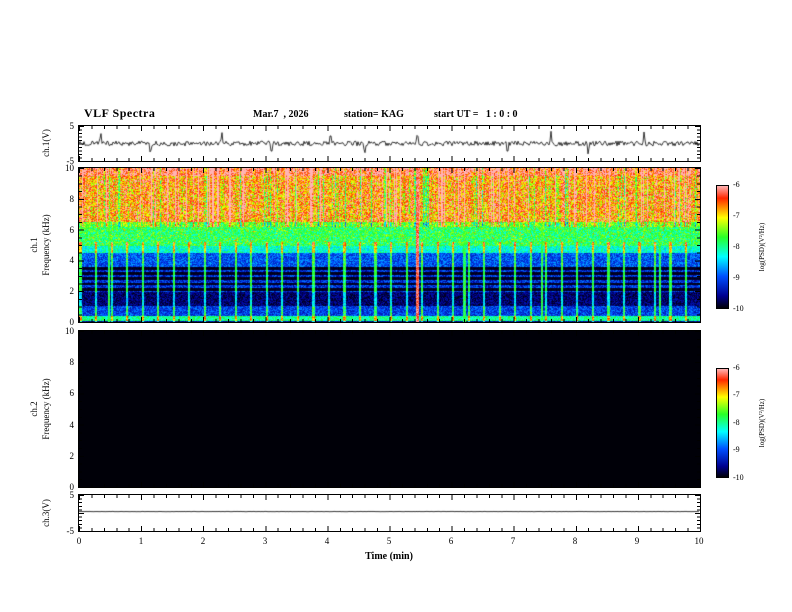 Image resolution: width=792 pixels, height=612 pixels. I want to click on ch1-colorbar, so click(722, 247).